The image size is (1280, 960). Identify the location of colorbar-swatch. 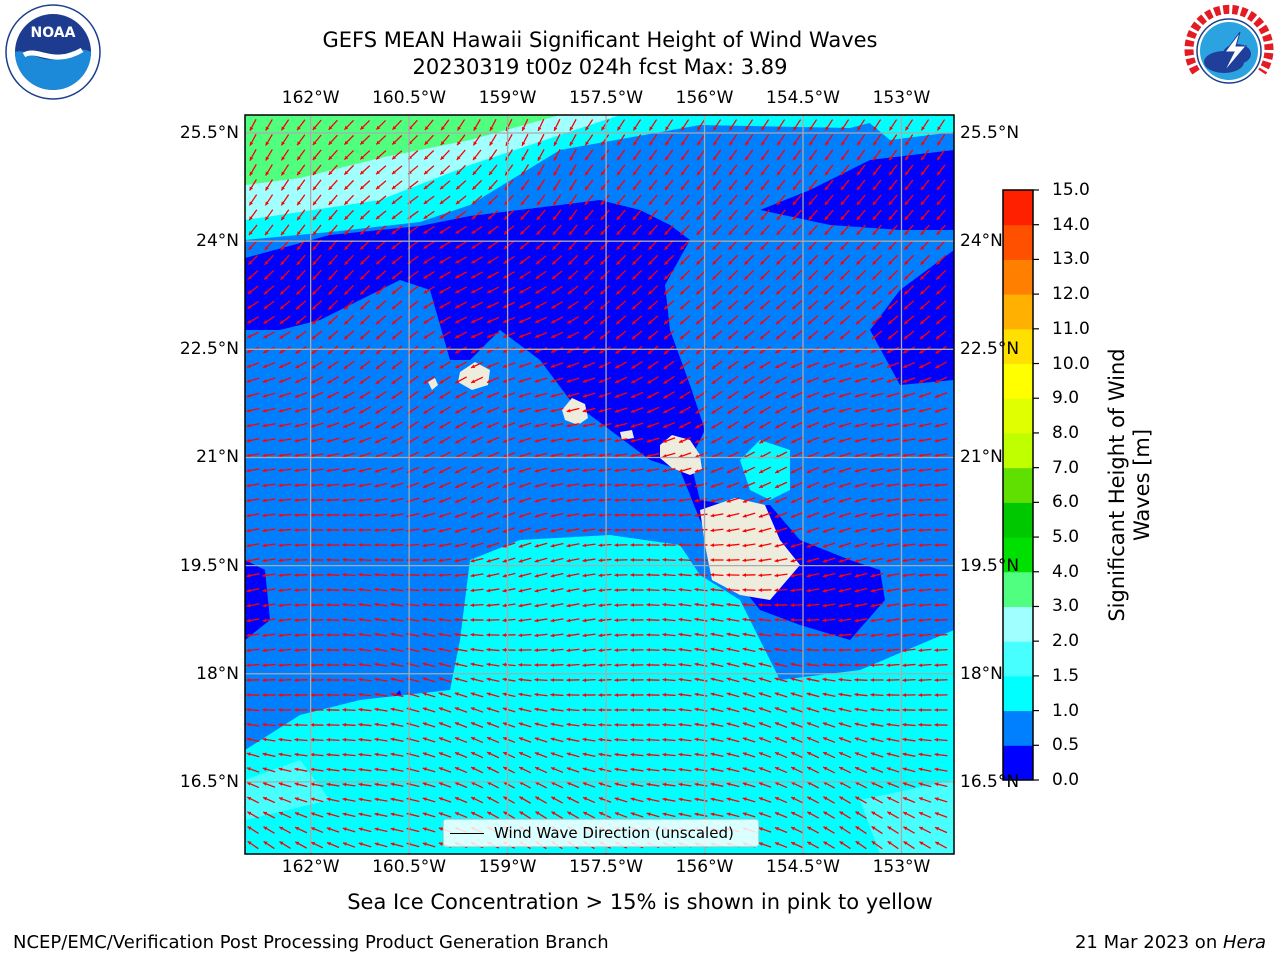
(1018, 242).